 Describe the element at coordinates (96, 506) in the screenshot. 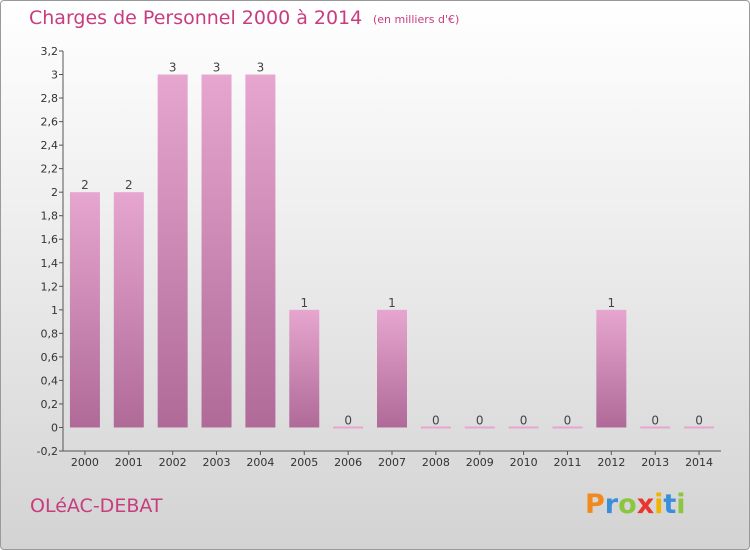

I see `commune-name: OLéAC-DEBAT` at that location.